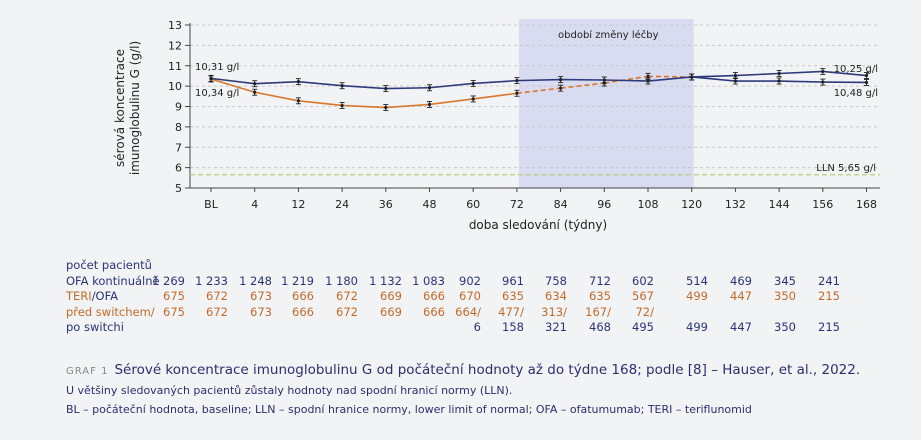 The width and height of the screenshot is (921, 440). I want to click on table-cell: 6, so click(477, 327).